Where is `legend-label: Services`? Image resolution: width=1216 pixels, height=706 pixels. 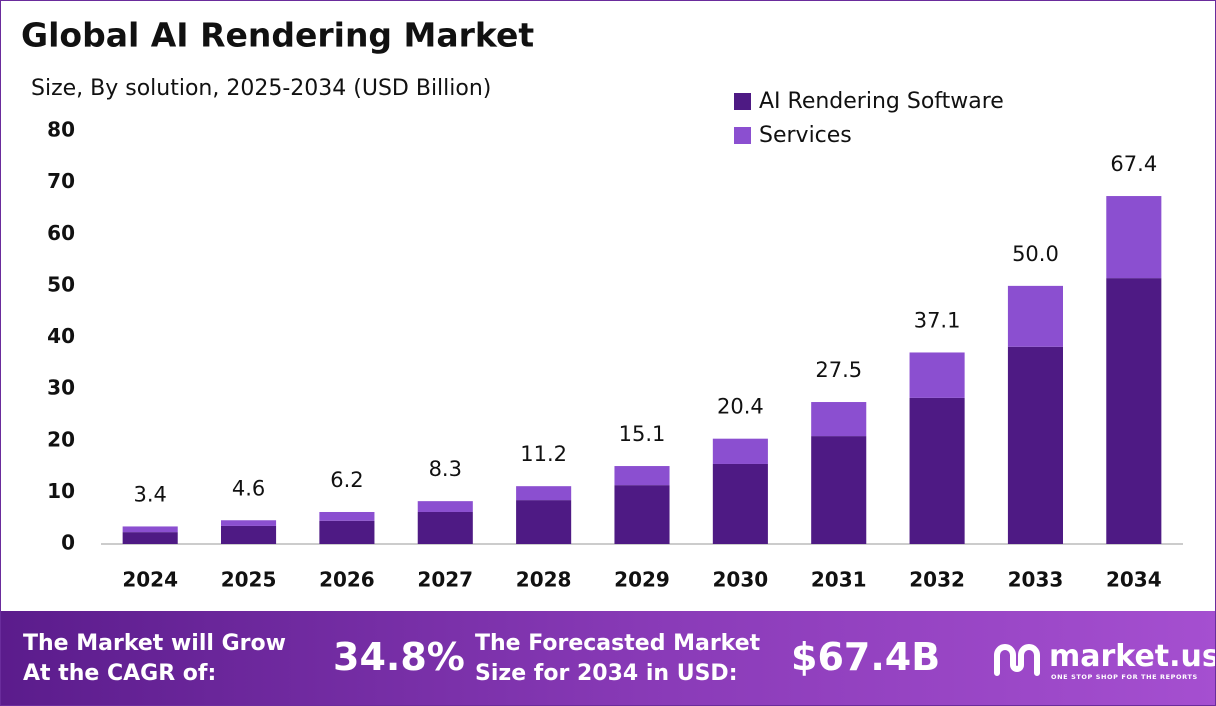
legend-label: Services is located at coordinates (805, 135).